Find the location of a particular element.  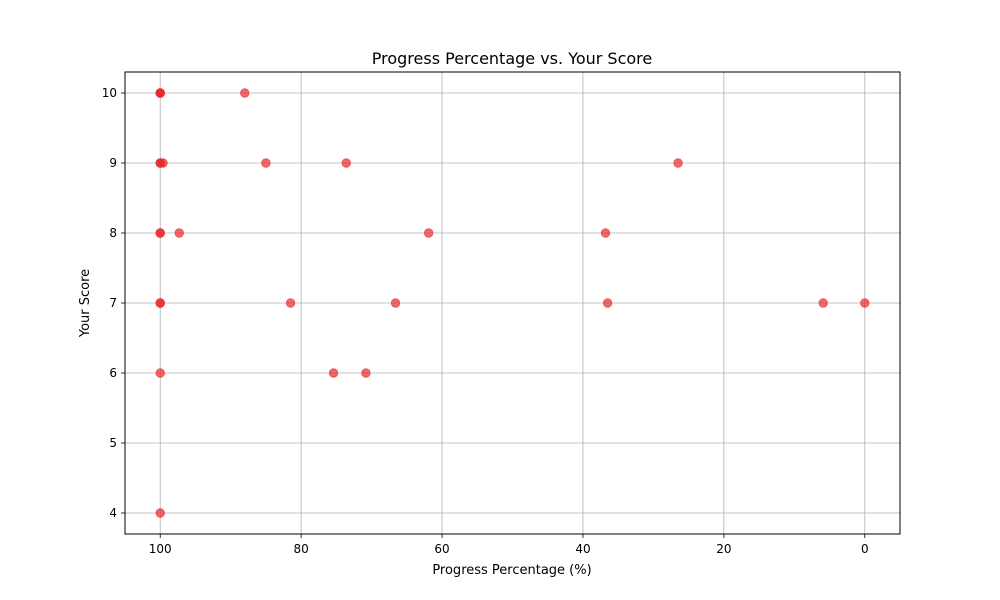

y-tick-label: 9 is located at coordinates (113, 163).